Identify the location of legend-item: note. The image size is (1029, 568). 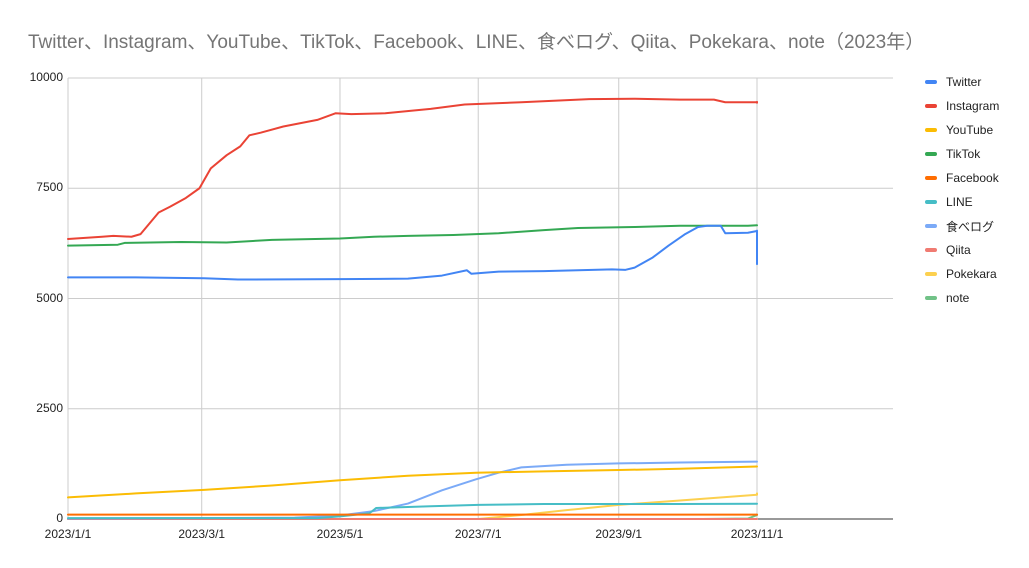
(962, 298).